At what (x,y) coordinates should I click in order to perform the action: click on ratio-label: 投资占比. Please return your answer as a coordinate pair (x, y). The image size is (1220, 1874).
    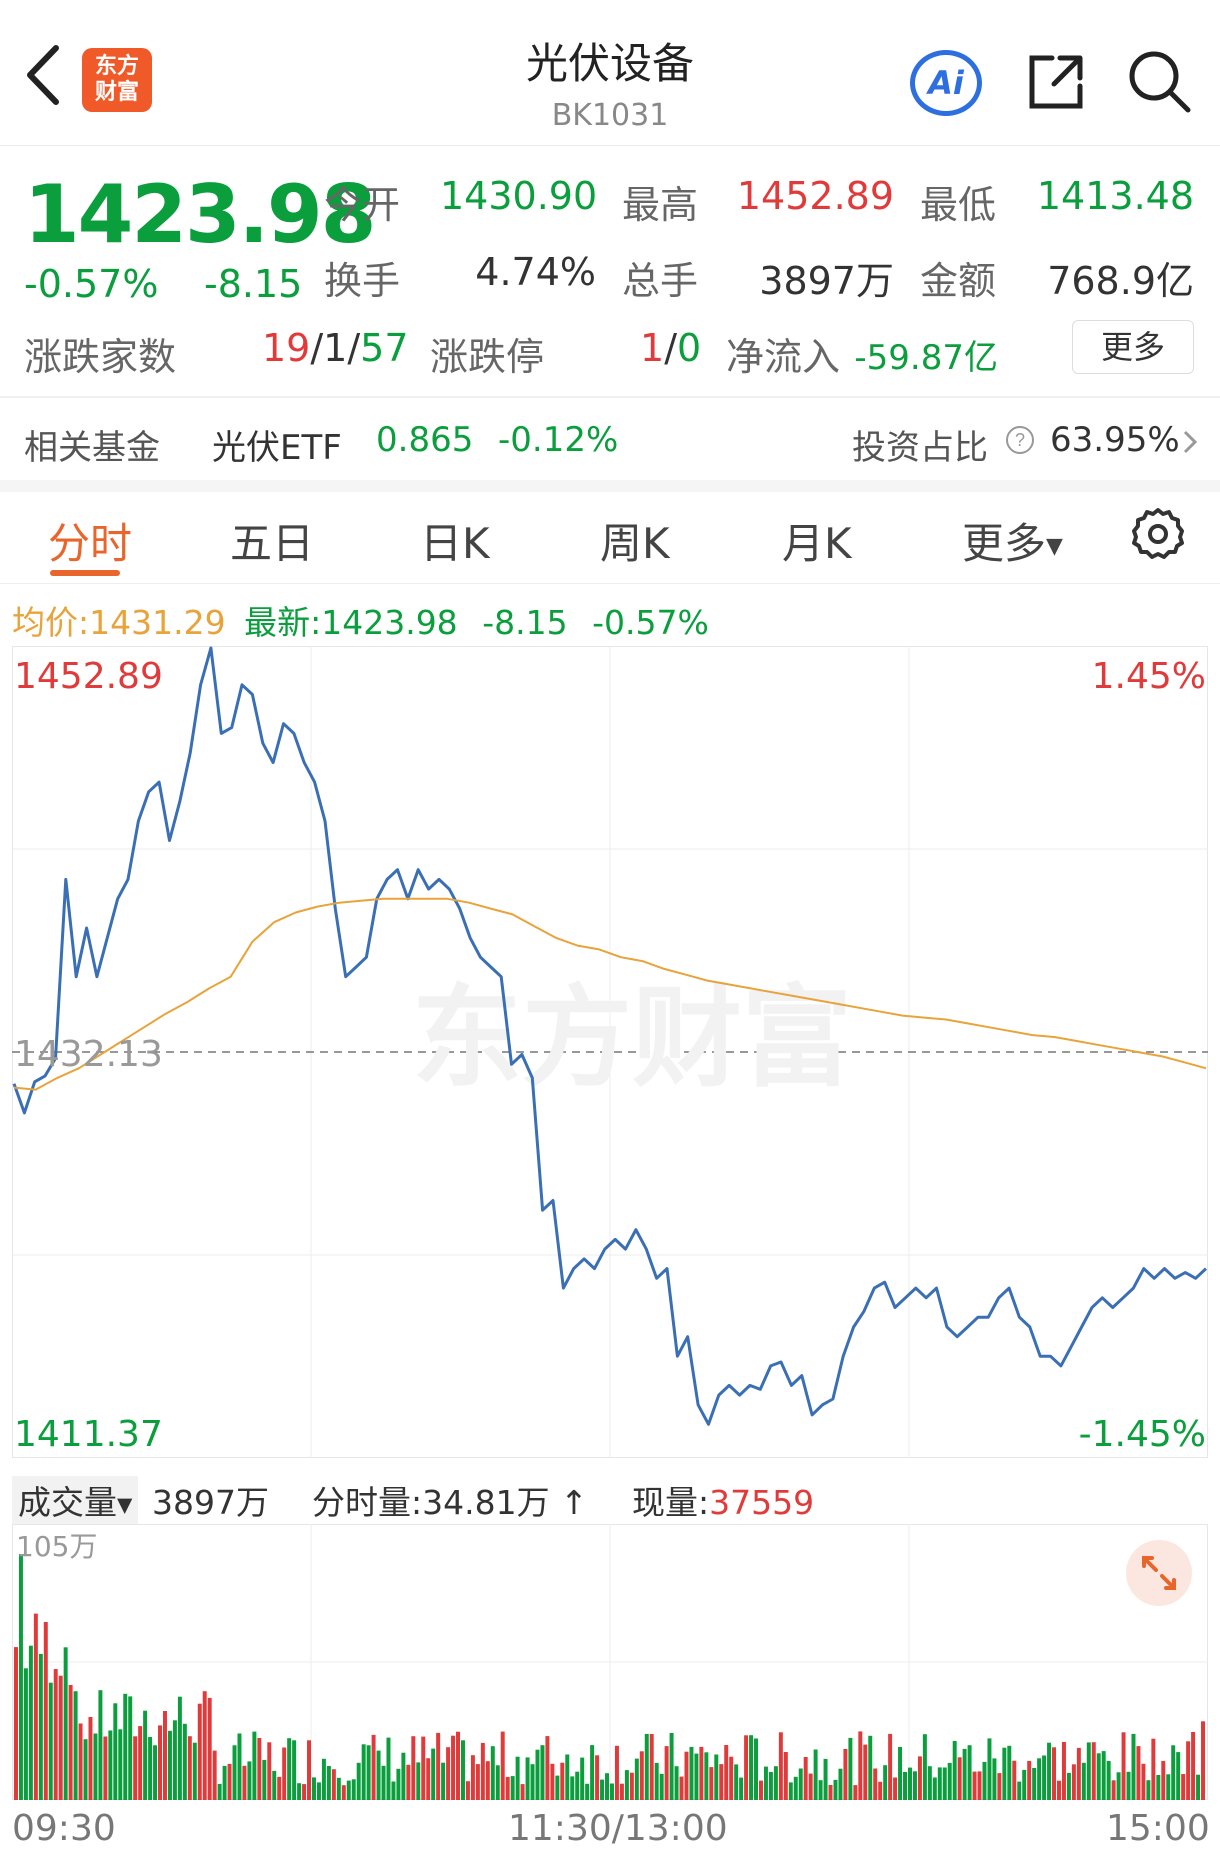
    Looking at the image, I should click on (920, 448).